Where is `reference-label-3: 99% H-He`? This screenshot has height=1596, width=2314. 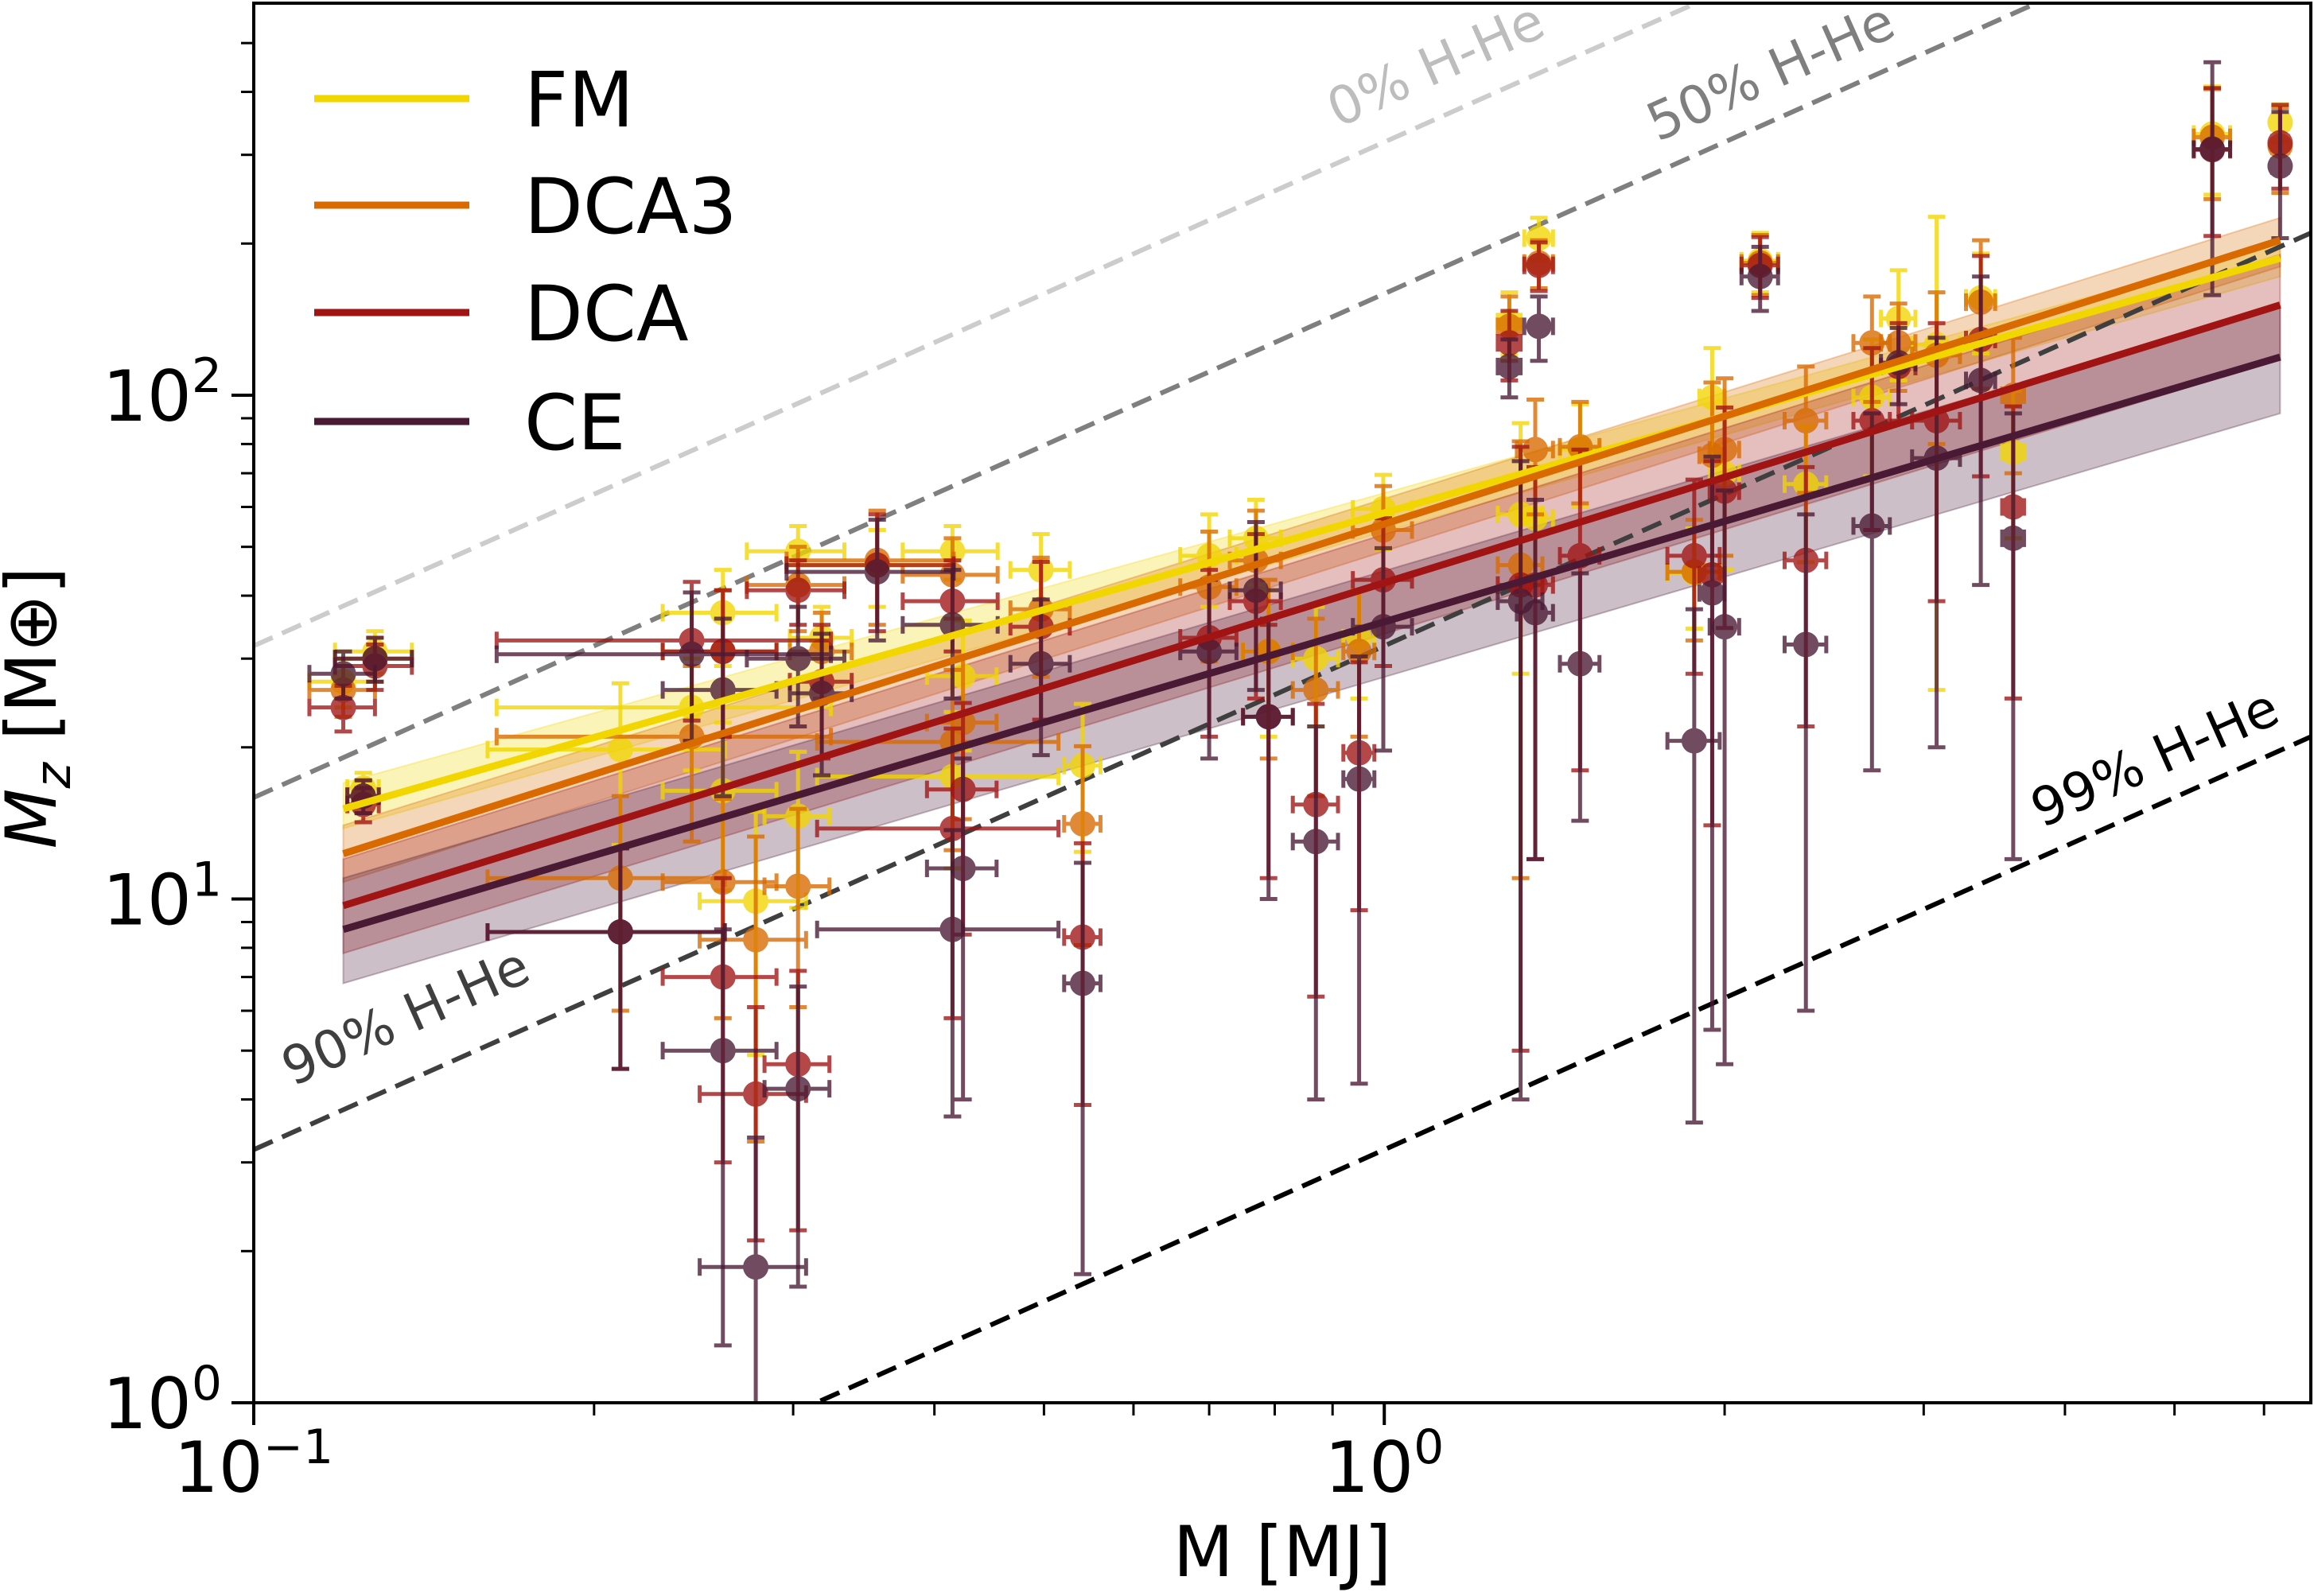
reference-label-3: 99% H-He is located at coordinates (2155, 758).